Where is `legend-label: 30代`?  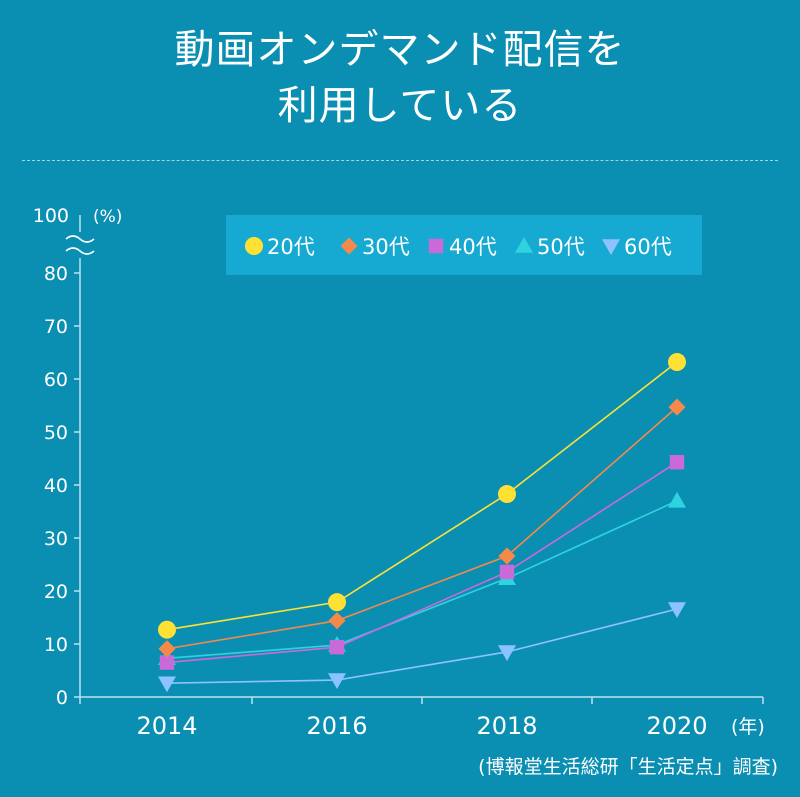 legend-label: 30代 is located at coordinates (386, 247).